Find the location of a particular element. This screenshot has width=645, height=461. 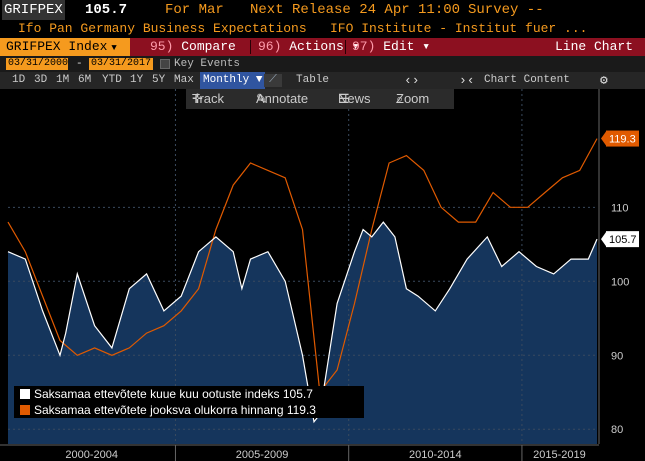

index-tab-label: GRIFPEX Index is located at coordinates (57, 46).